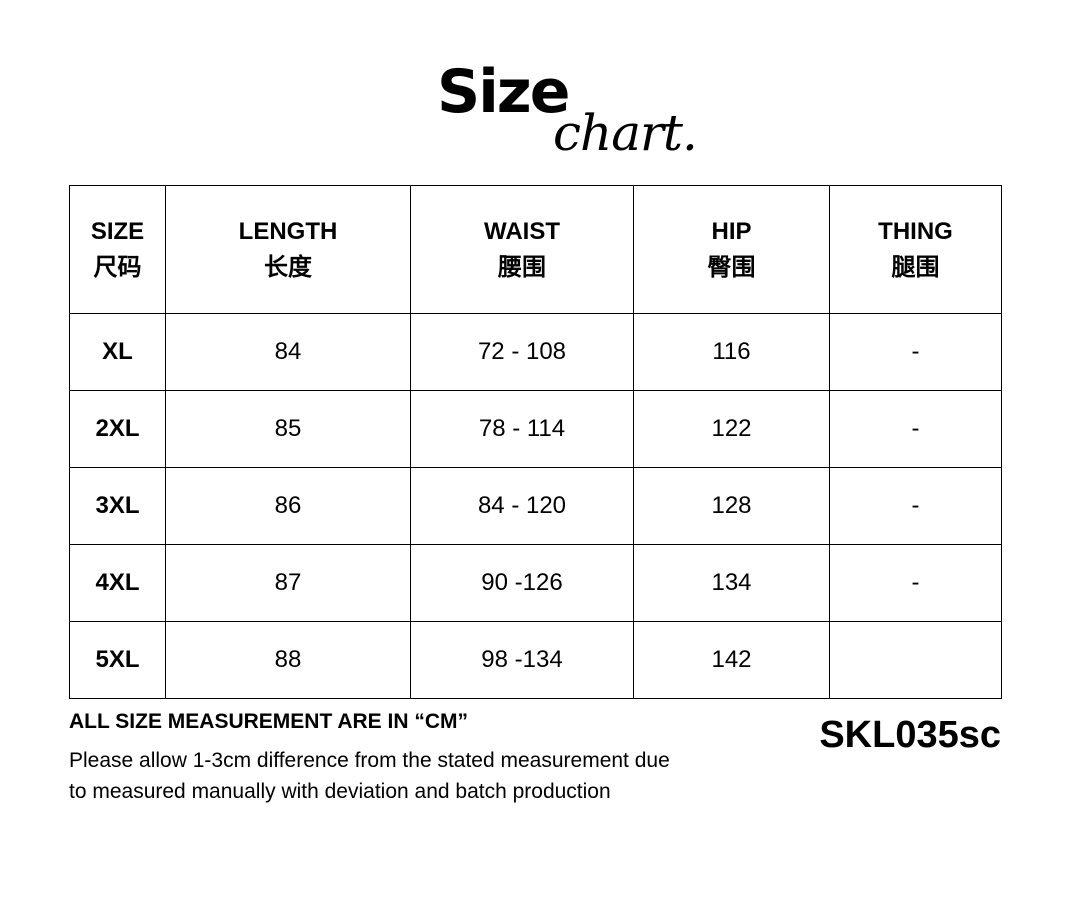 The image size is (1080, 900). What do you see at coordinates (522, 352) in the screenshot?
I see `value-cell: 72 - 108` at bounding box center [522, 352].